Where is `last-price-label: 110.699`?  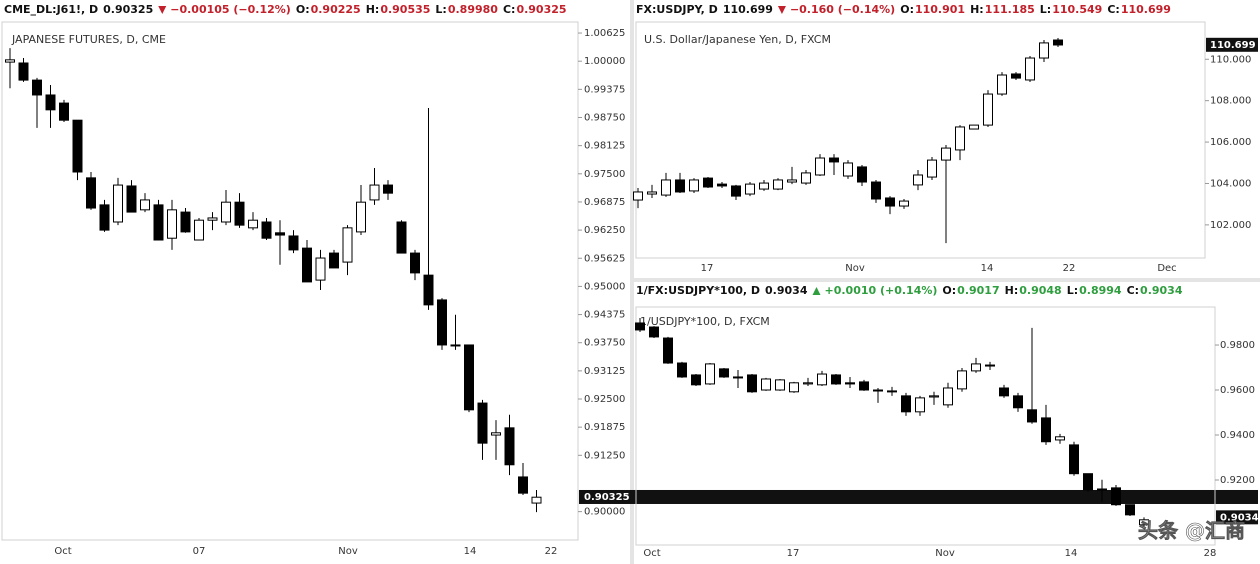 last-price-label: 110.699 is located at coordinates (1233, 45).